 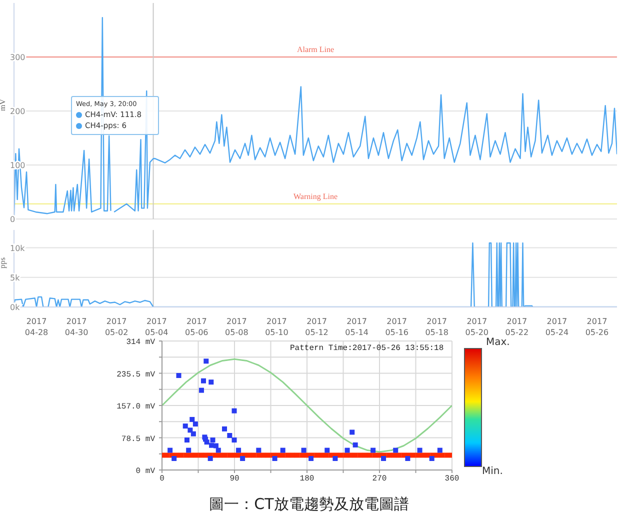 What do you see at coordinates (136, 375) in the screenshot?
I see `y-tick-label: 235.5 mV` at bounding box center [136, 375].